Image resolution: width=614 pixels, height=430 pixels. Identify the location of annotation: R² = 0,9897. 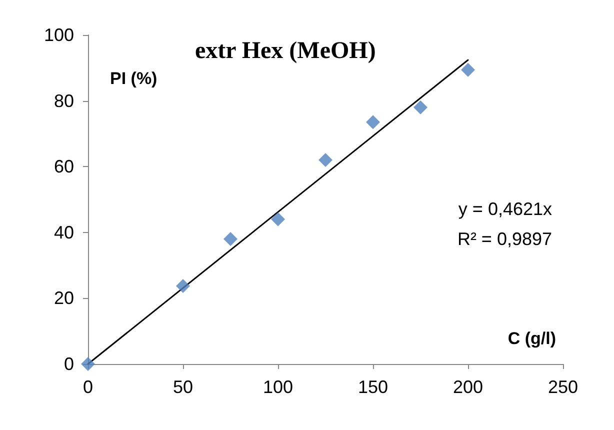
(504, 239).